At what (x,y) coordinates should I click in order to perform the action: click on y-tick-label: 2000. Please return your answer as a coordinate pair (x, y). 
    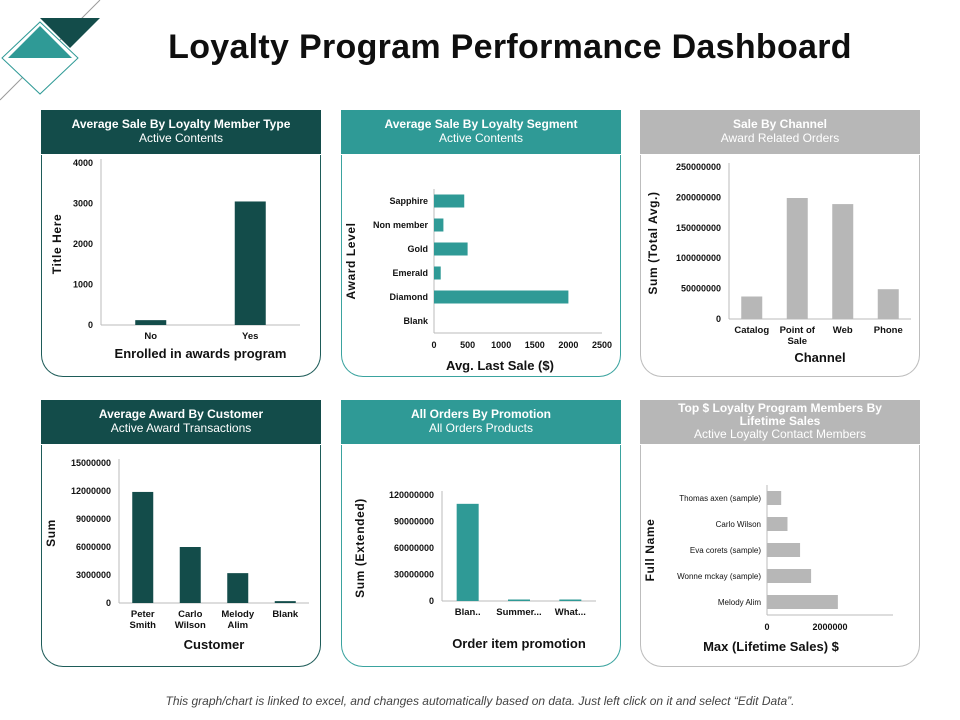
    Looking at the image, I should click on (83, 244).